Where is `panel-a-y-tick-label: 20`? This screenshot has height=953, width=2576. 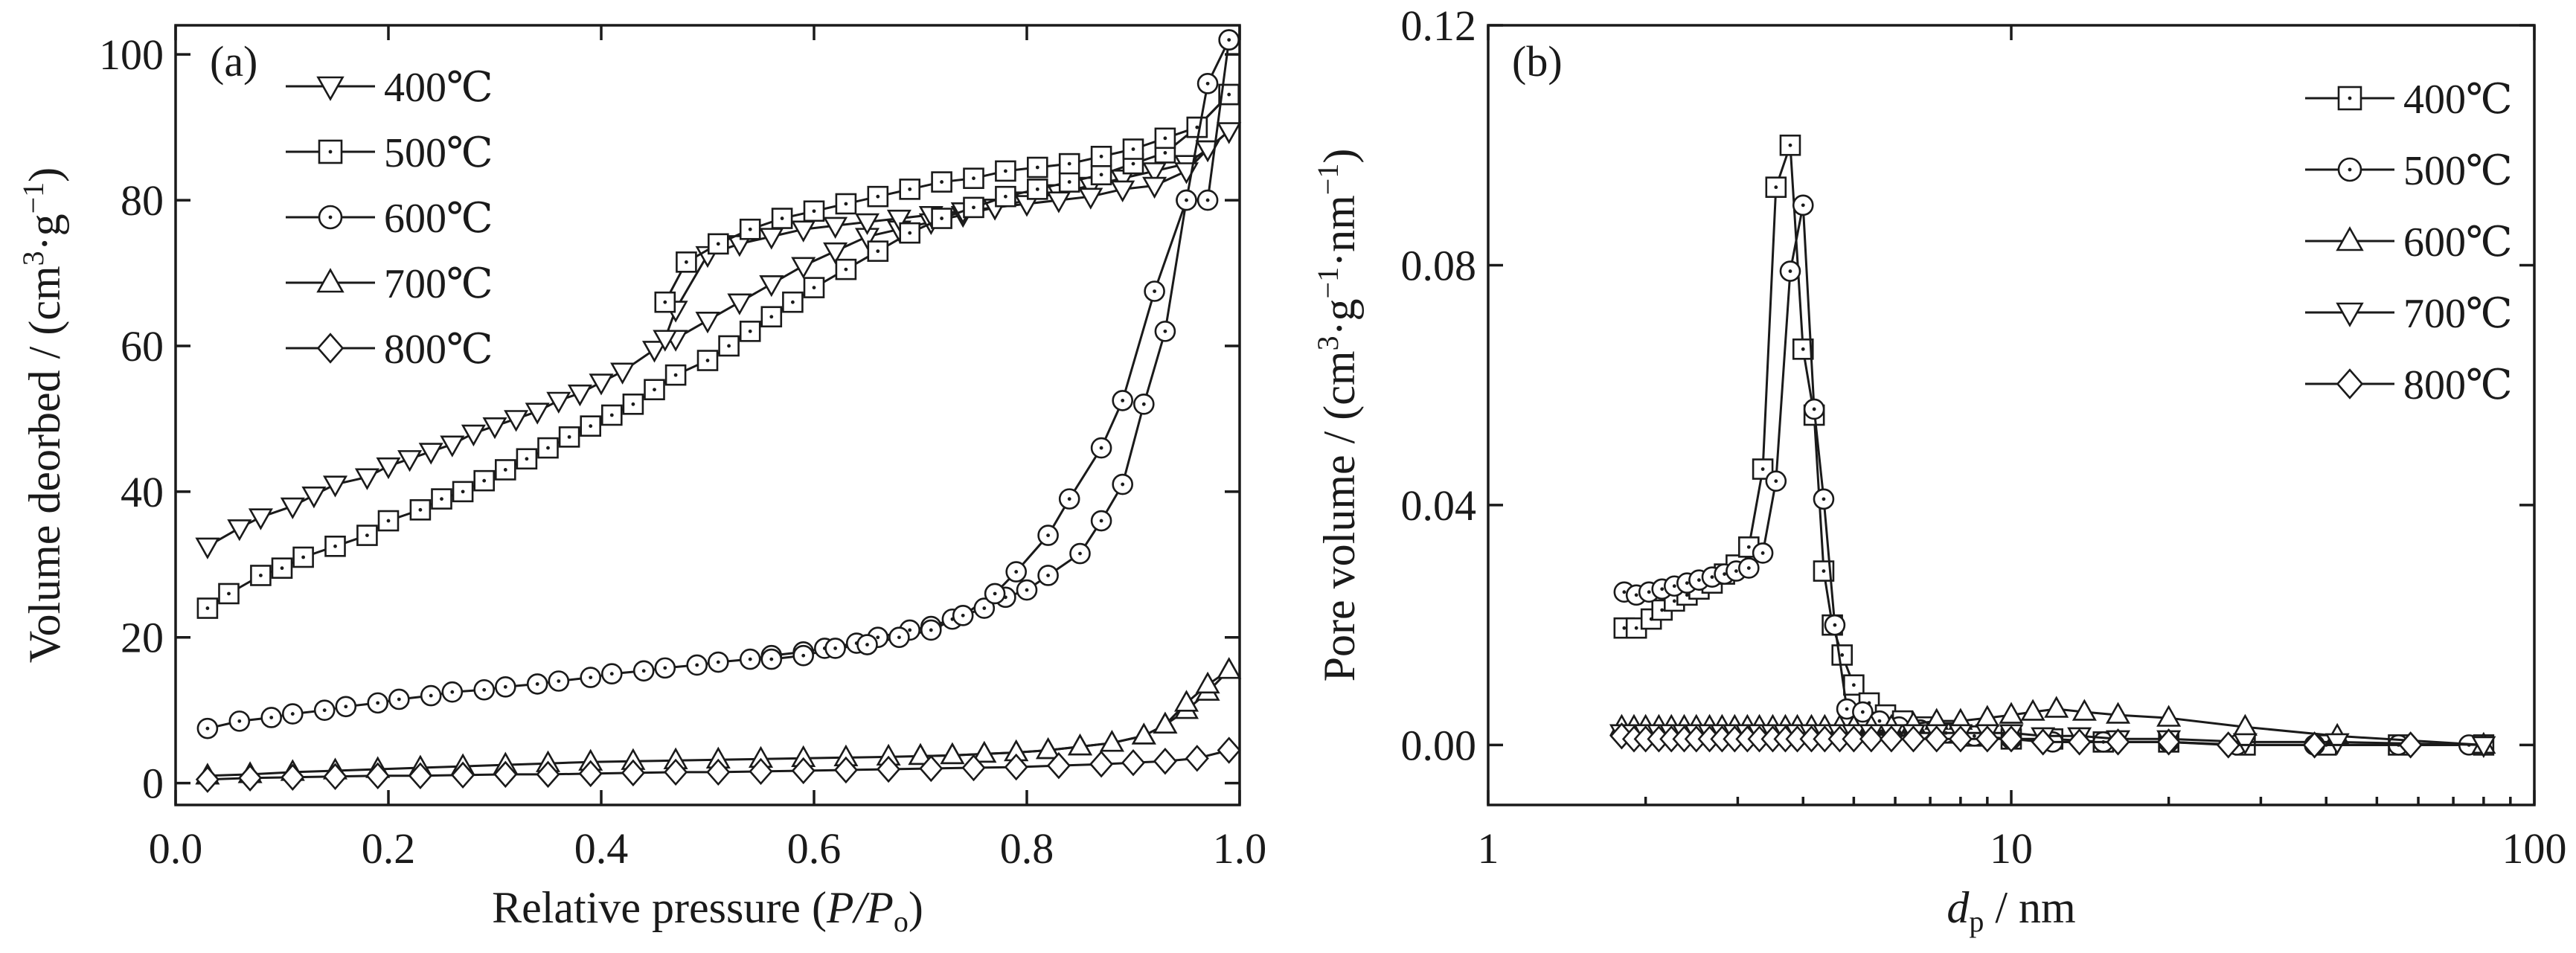 panel-a-y-tick-label: 20 is located at coordinates (143, 638).